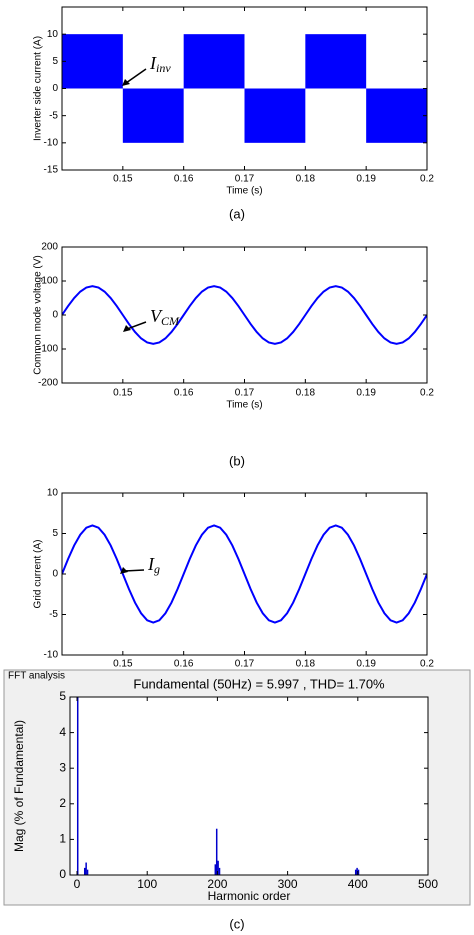 This screenshot has height=935, width=474. I want to click on x-axis-label: Harmonic order, so click(249, 896).